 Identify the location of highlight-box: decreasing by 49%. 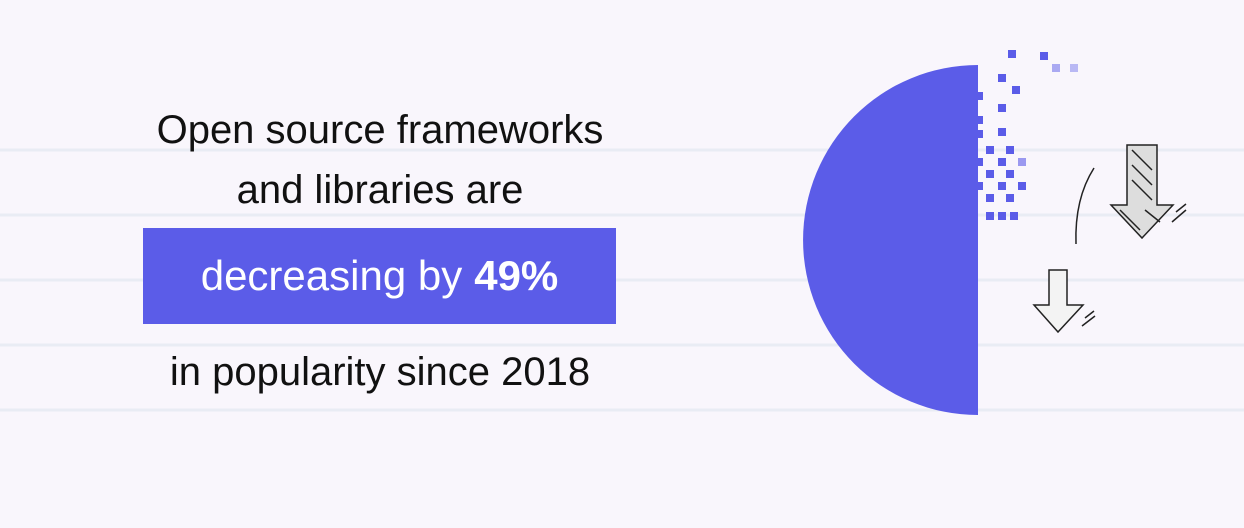
(379, 276).